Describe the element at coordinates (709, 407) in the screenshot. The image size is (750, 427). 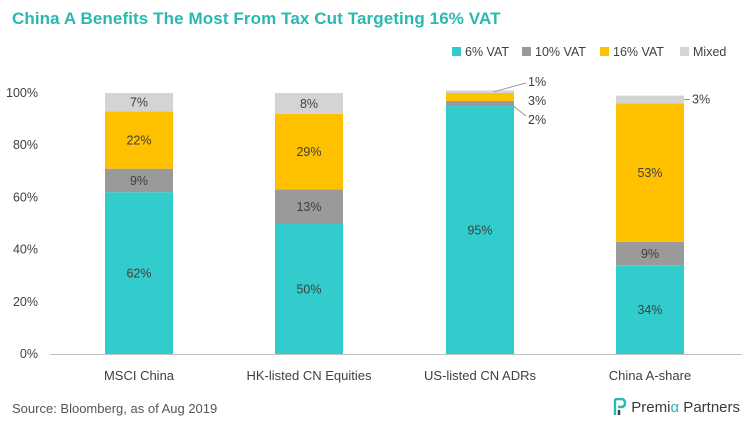
I see `brand-name-right: Partners` at that location.